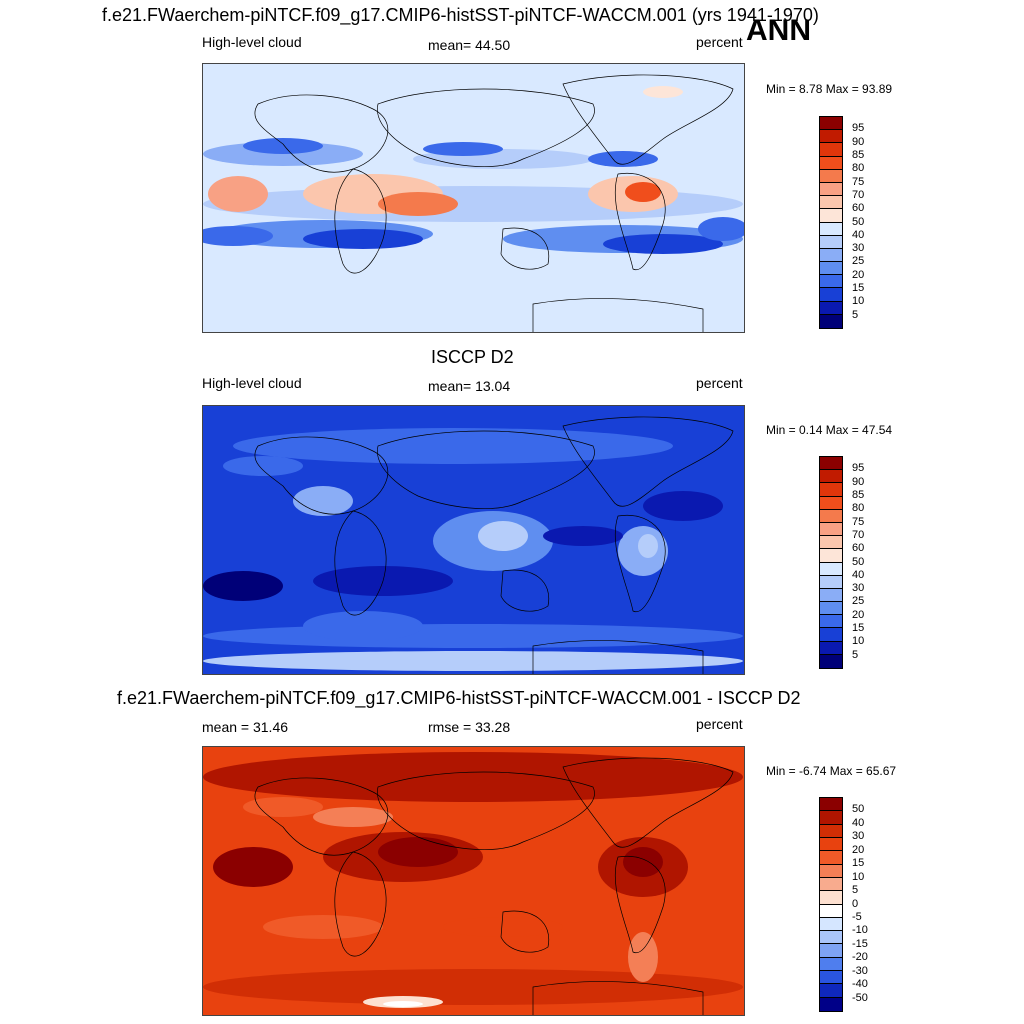 This screenshot has height=1024, width=1024. What do you see at coordinates (855, 314) in the screenshot?
I see `colorbar-tick-label: 5` at bounding box center [855, 314].